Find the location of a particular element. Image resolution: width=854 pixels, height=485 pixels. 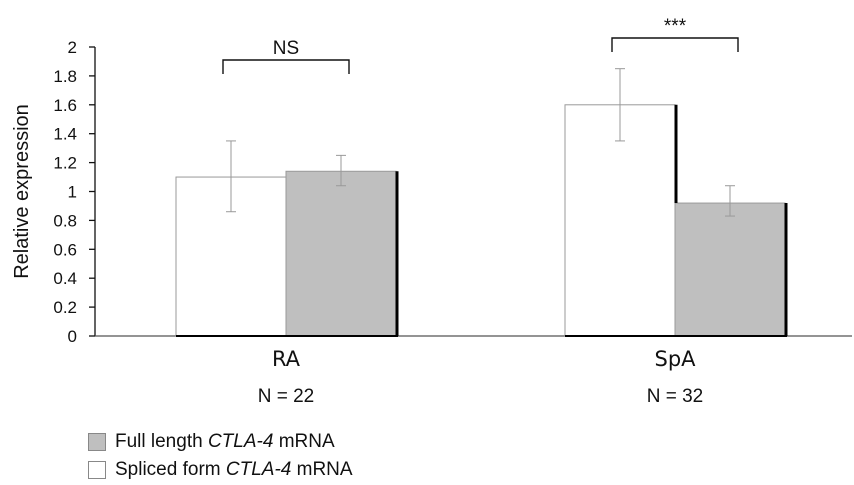

y-tick-label: 0.8 is located at coordinates (65, 220).